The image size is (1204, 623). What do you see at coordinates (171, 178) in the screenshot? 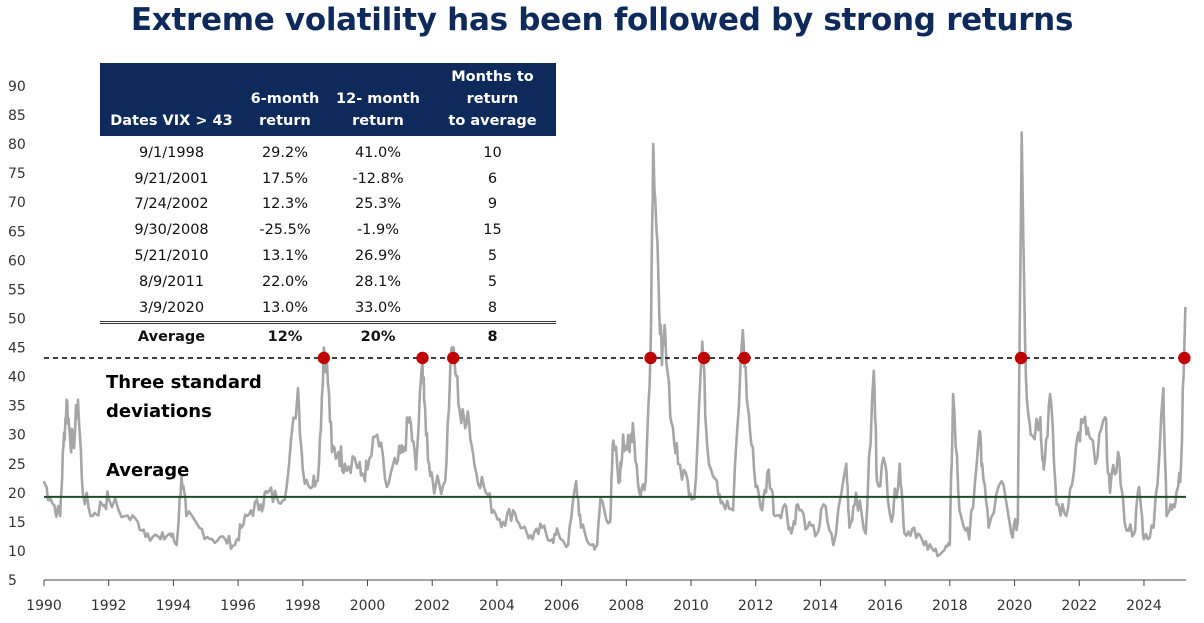
I see `cell-date: 9/21/2001` at bounding box center [171, 178].